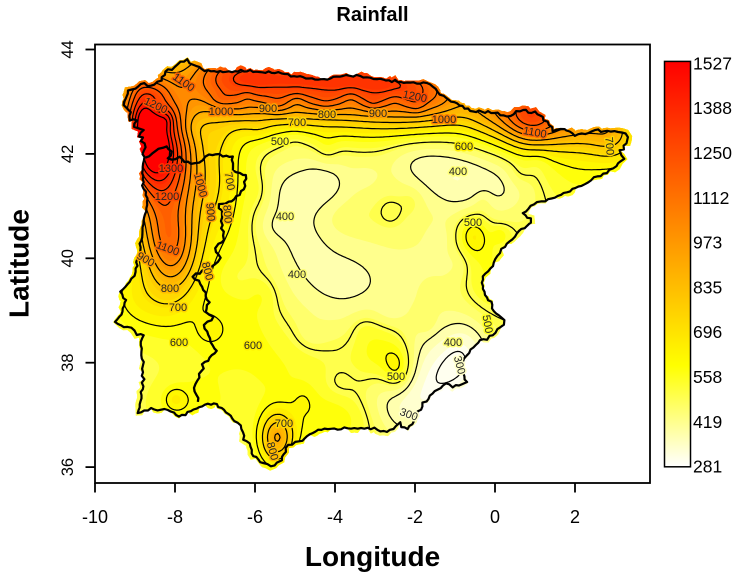 This screenshot has height=586, width=735. Describe the element at coordinates (712, 153) in the screenshot. I see `svg-text: 1250` at that location.